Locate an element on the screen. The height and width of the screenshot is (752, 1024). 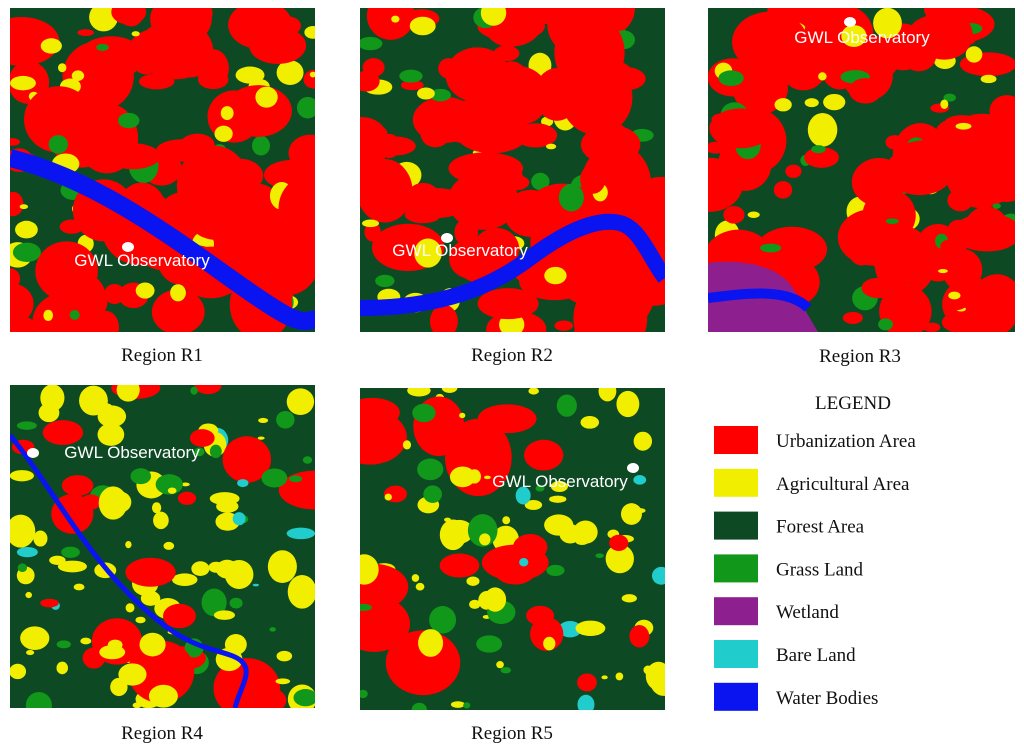
legend-swatch is located at coordinates (736, 611).